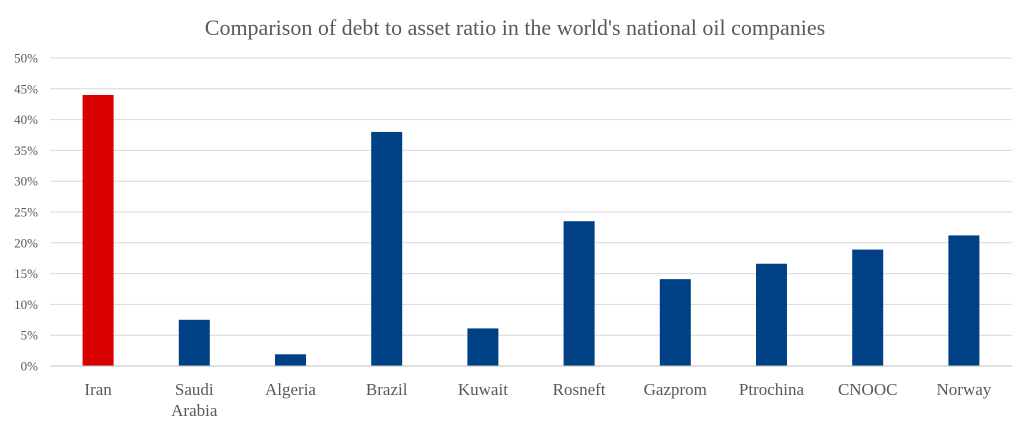 The image size is (1030, 431). I want to click on bar-gazprom, so click(675, 322).